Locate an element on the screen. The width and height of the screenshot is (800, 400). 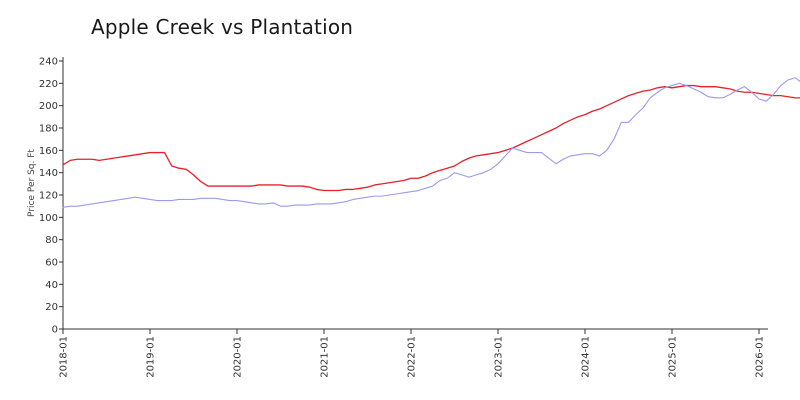
x-tick-label: 2023-01 is located at coordinates (499, 357).